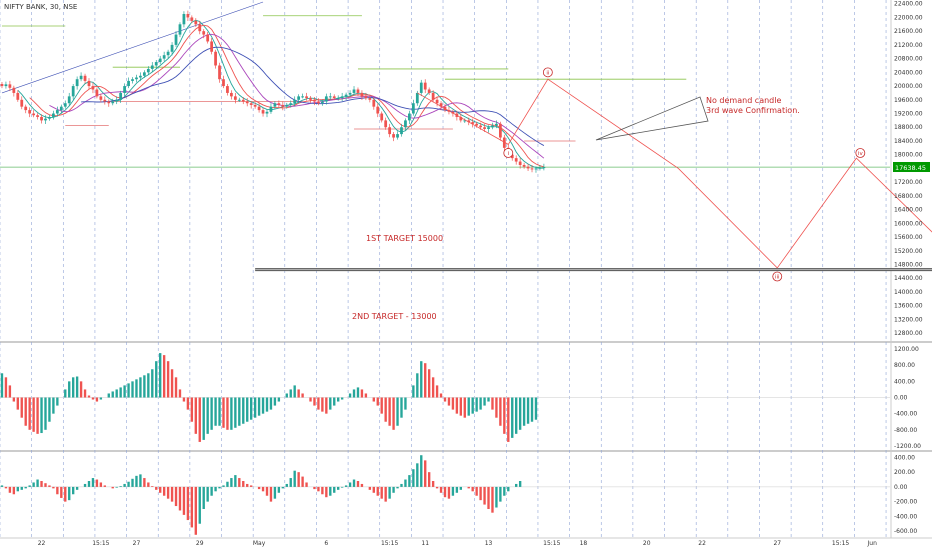 This screenshot has width=932, height=550. Describe the element at coordinates (548, 73) in the screenshot. I see `wave-label-text: ii` at that location.